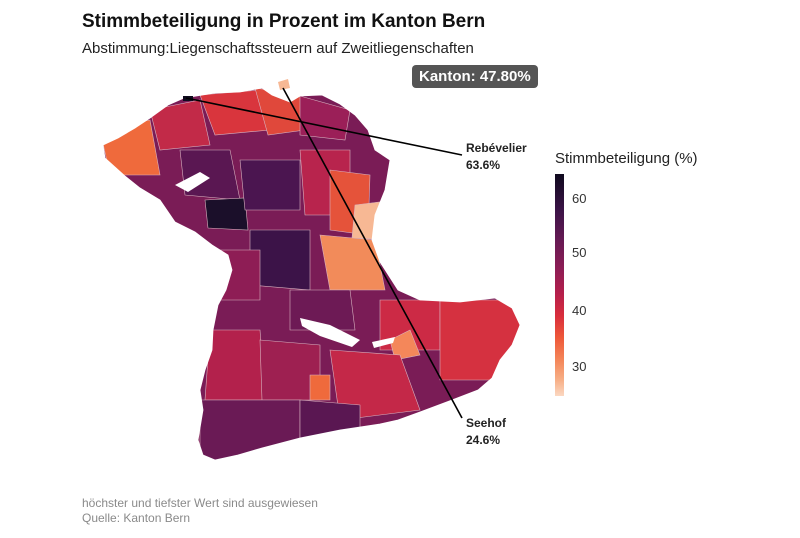  Describe the element at coordinates (496, 157) in the screenshot. I see `max-label: Rebévelier 63.6%` at that location.